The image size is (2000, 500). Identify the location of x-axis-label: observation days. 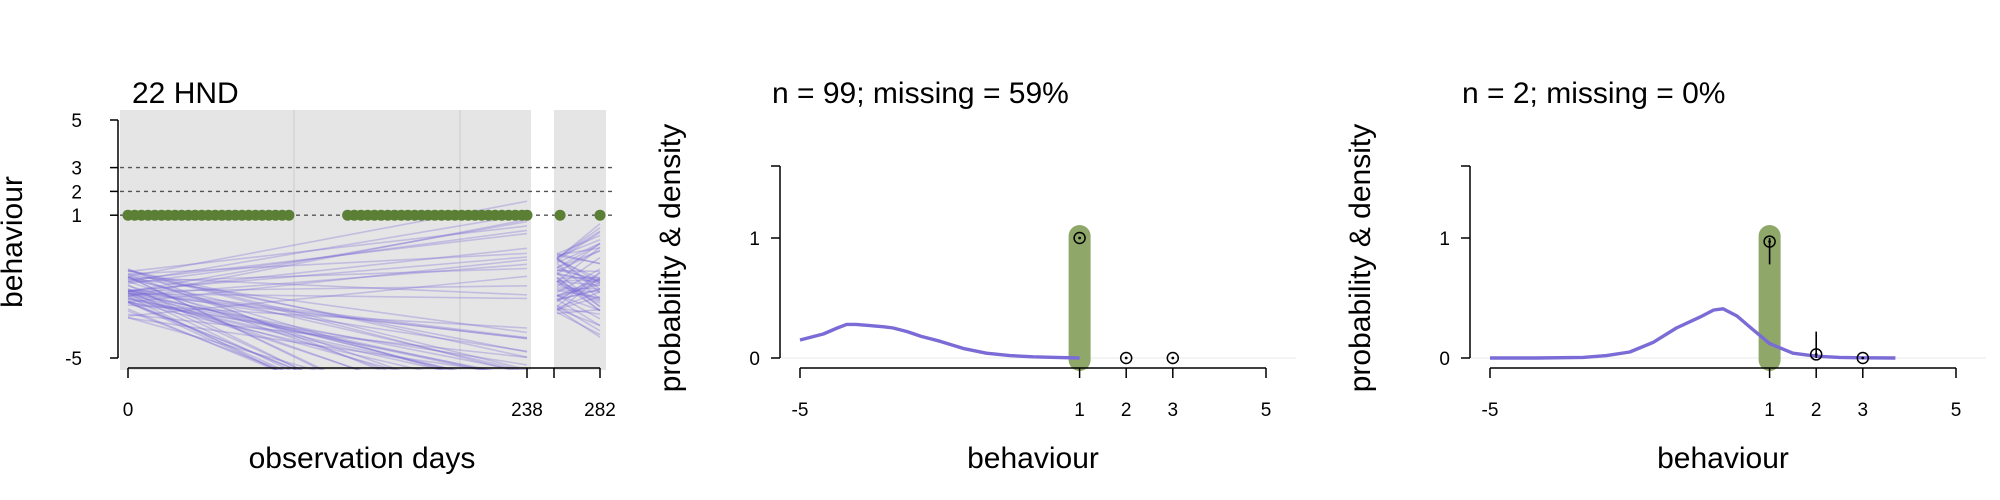
(362, 458).